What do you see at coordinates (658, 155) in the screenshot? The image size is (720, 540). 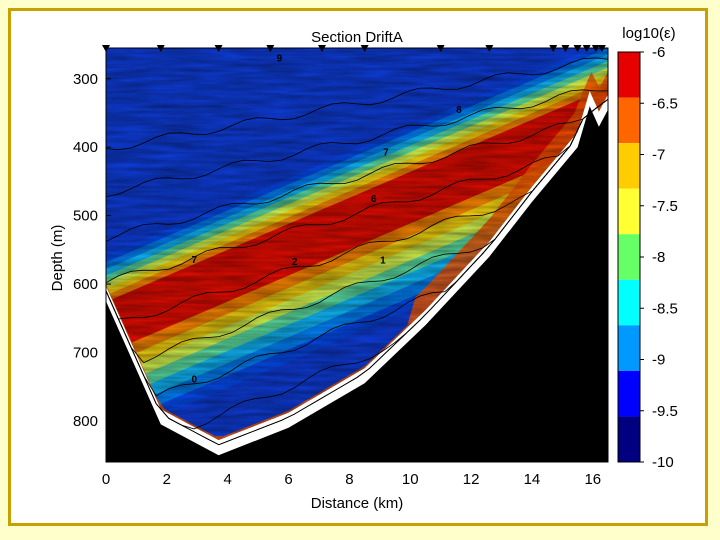 I see `colorbar-tick-label: -7` at bounding box center [658, 155].